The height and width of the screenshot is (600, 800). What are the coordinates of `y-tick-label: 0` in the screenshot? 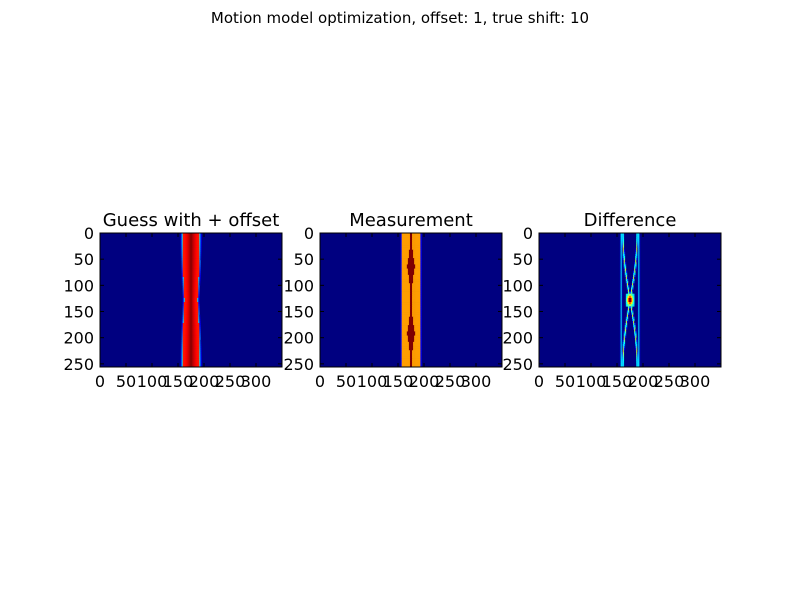 It's located at (309, 233).